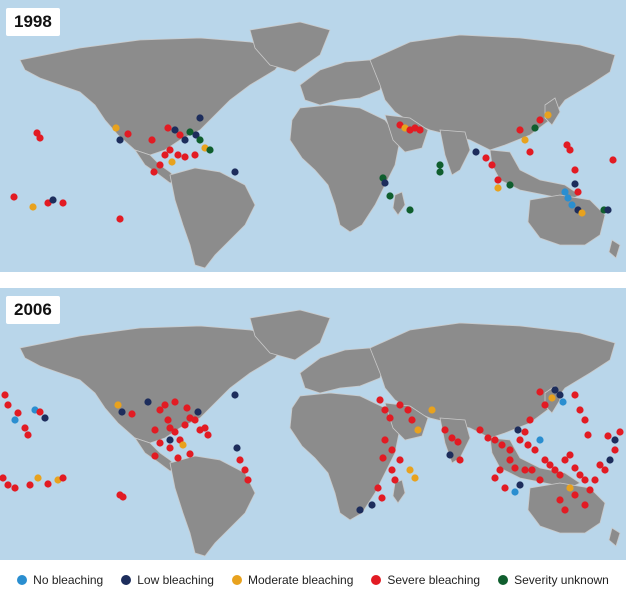  Describe the element at coordinates (290, 47) in the screenshot. I see `greenland` at that location.